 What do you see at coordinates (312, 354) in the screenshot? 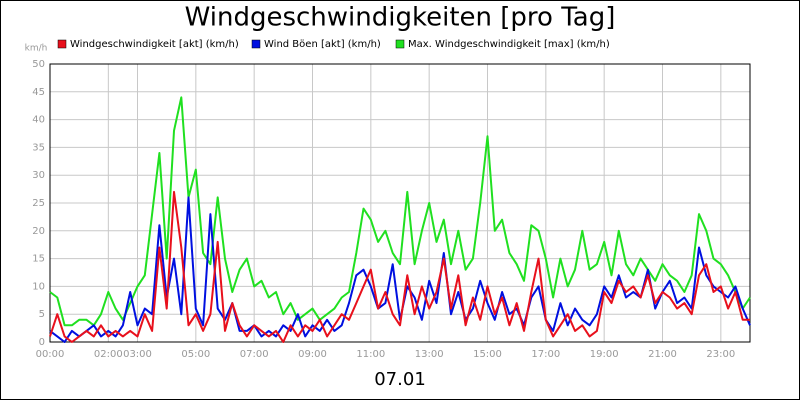
I see `x-tick-label: 09:00` at bounding box center [312, 354].